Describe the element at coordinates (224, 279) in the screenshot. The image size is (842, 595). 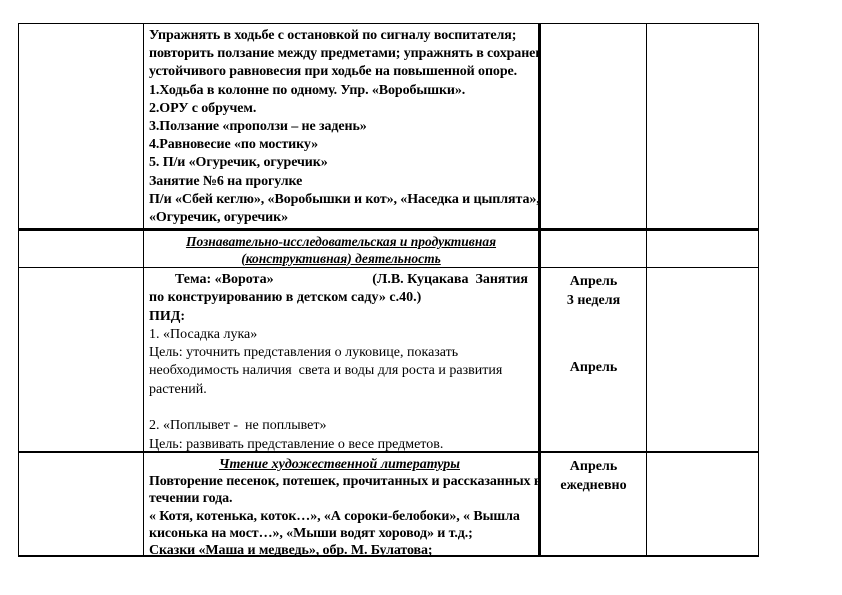
I see `tema-title: Тема: «Ворота»` at that location.